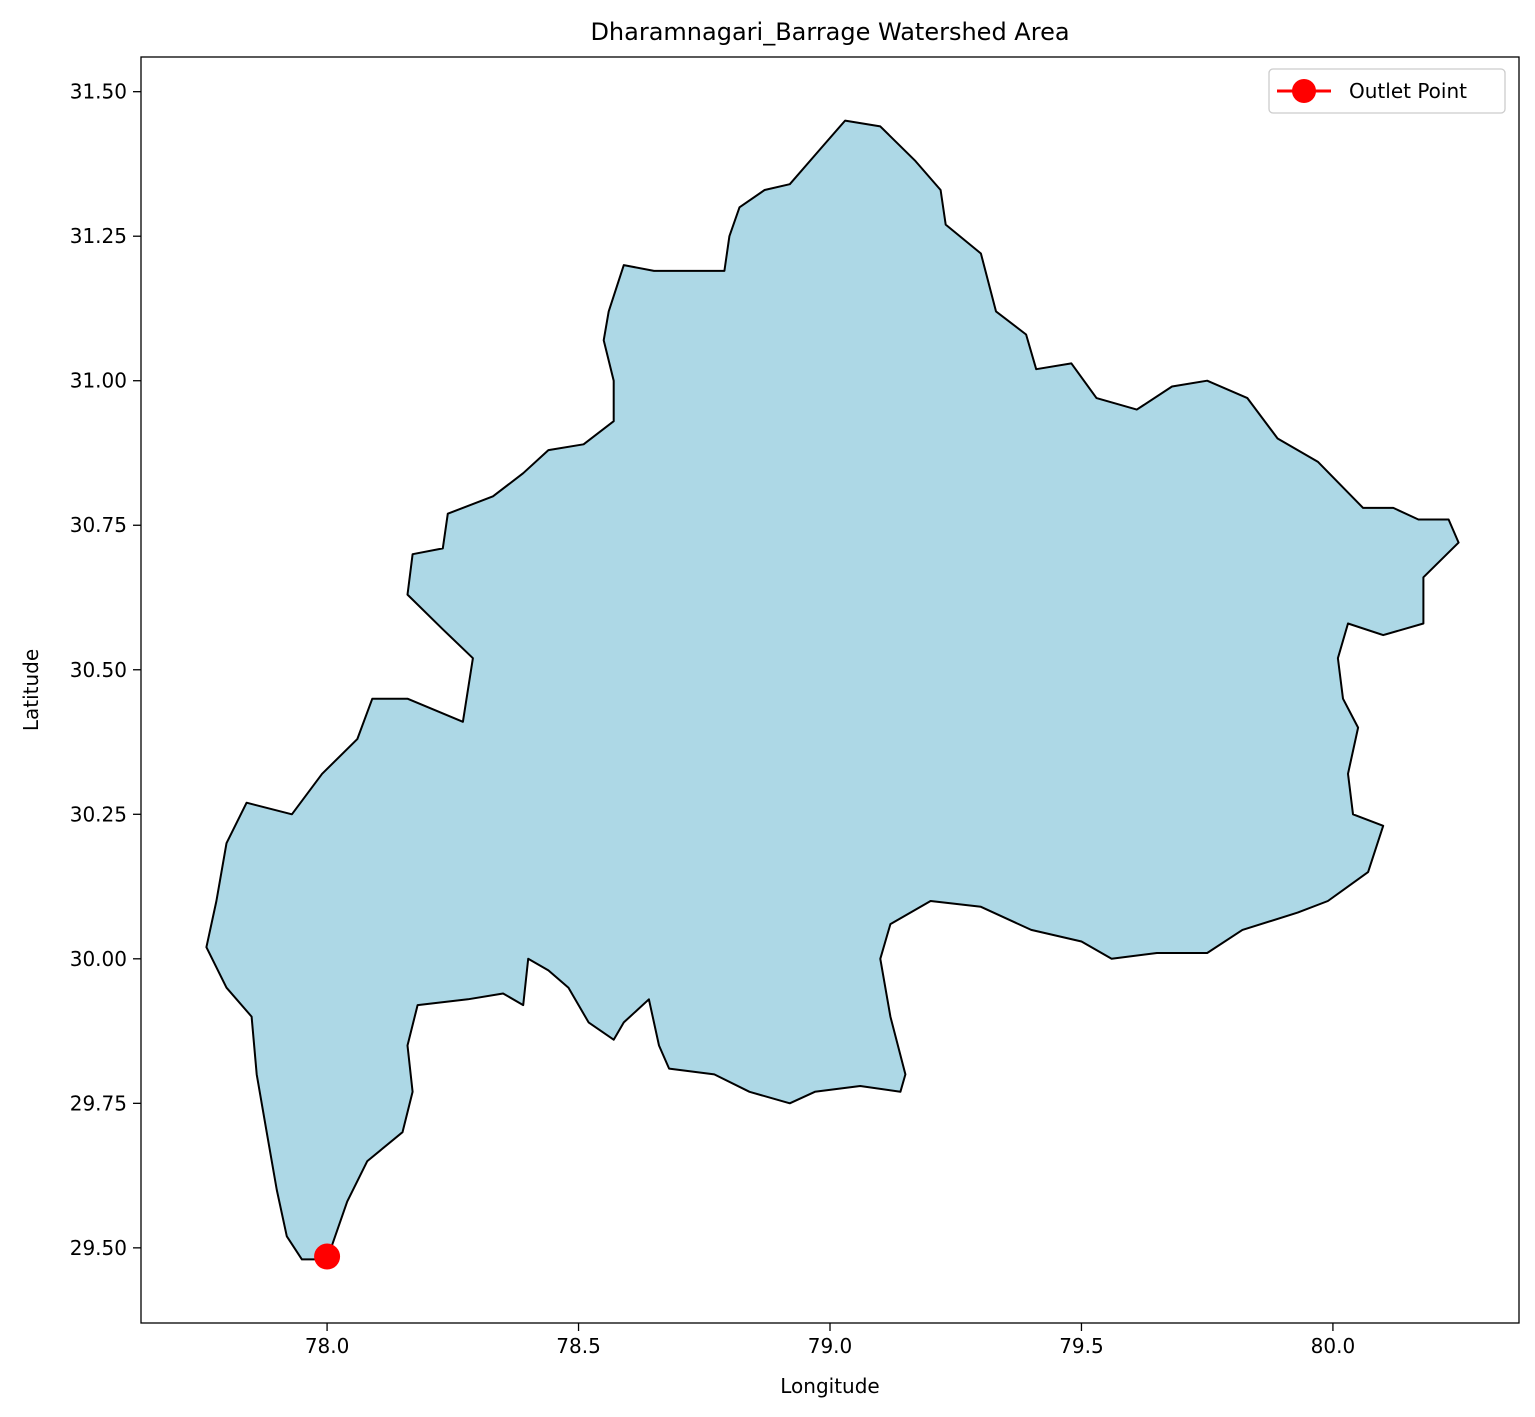 This screenshot has height=1417, width=1535. What do you see at coordinates (327, 1257) in the screenshot?
I see `outlet-point-marker` at bounding box center [327, 1257].